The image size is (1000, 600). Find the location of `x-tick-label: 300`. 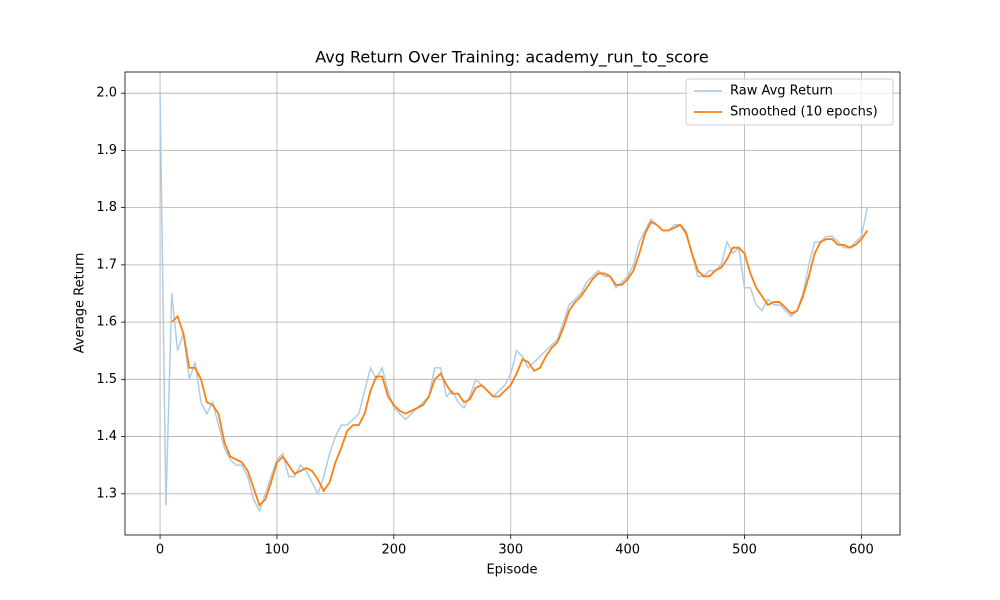

x-tick-label: 300 is located at coordinates (510, 550).